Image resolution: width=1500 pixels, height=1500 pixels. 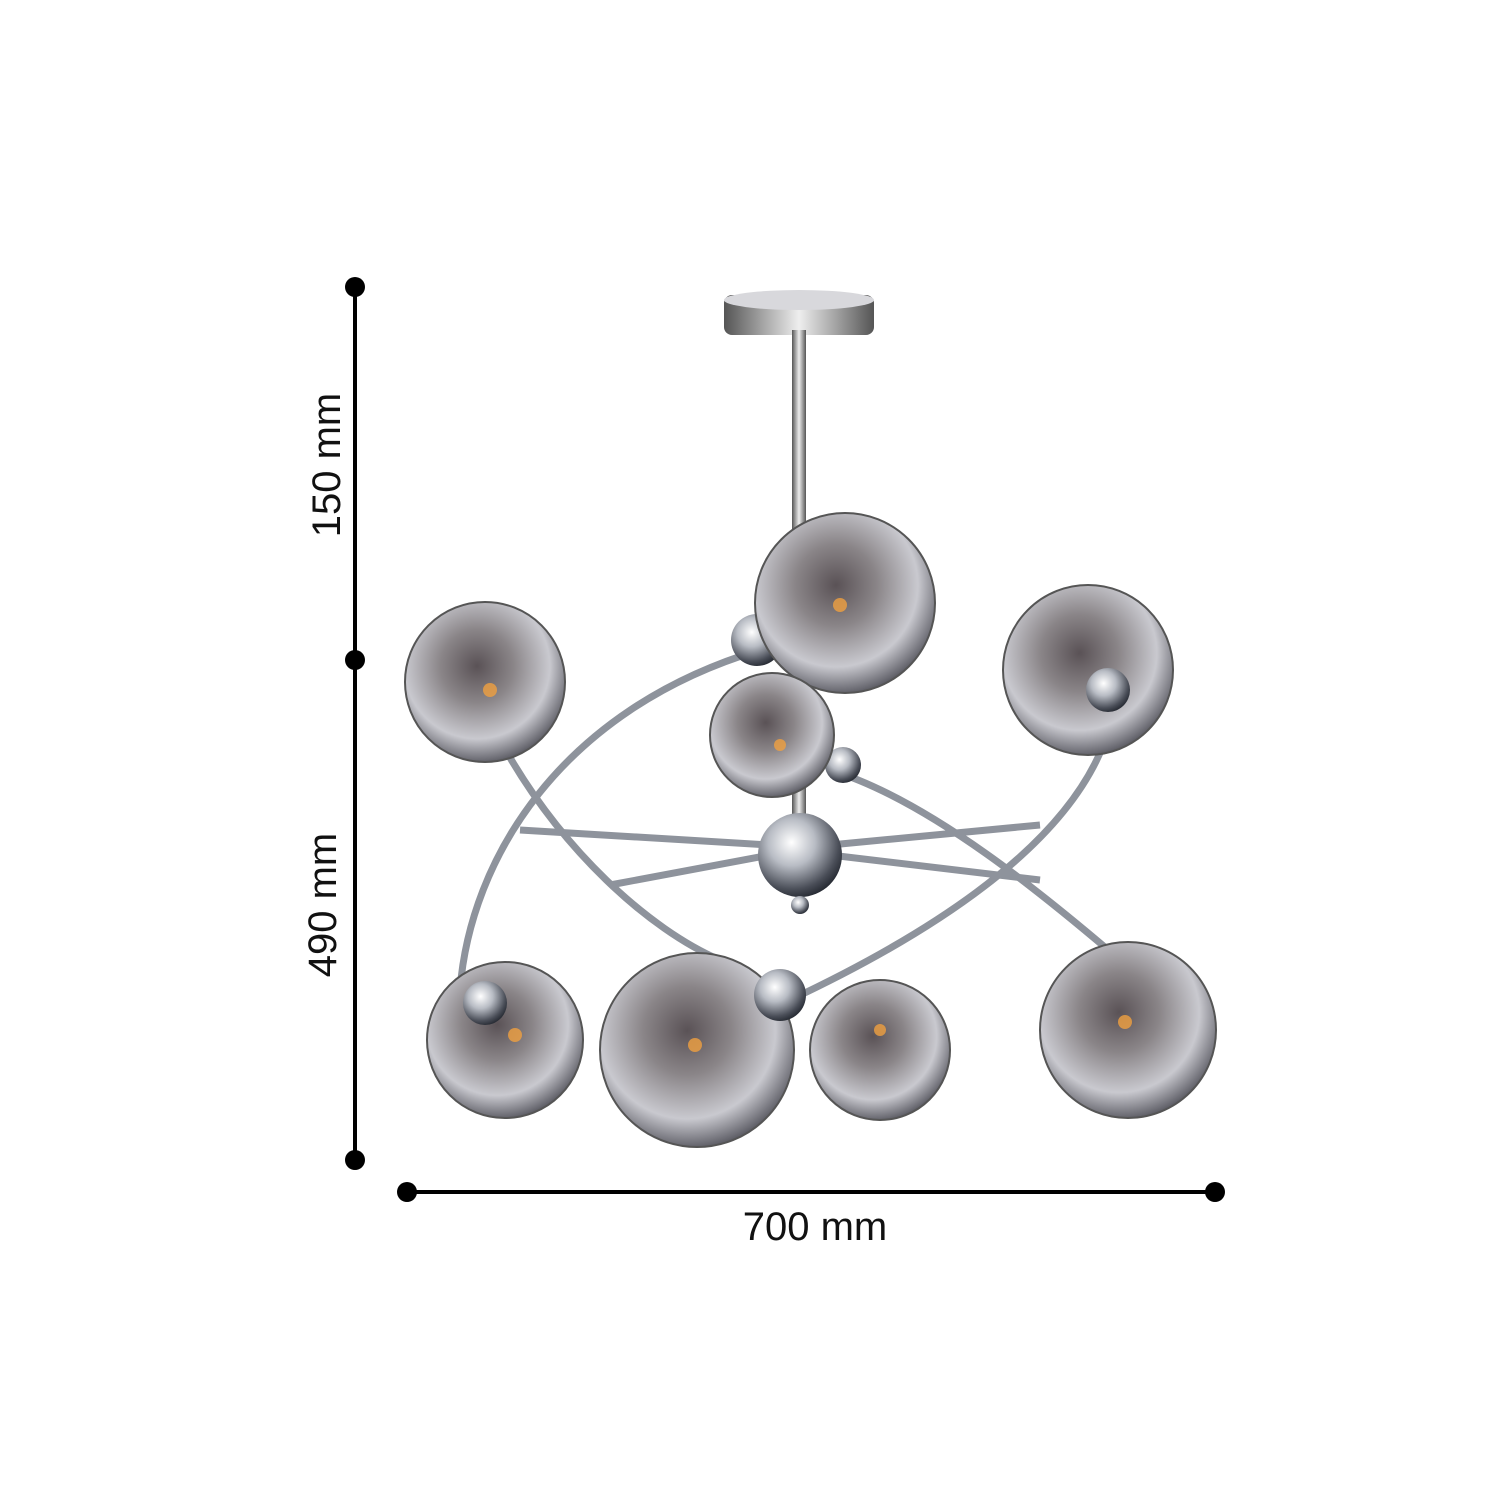 What do you see at coordinates (815, 1227) in the screenshot?
I see `width-label: 700 mm` at bounding box center [815, 1227].